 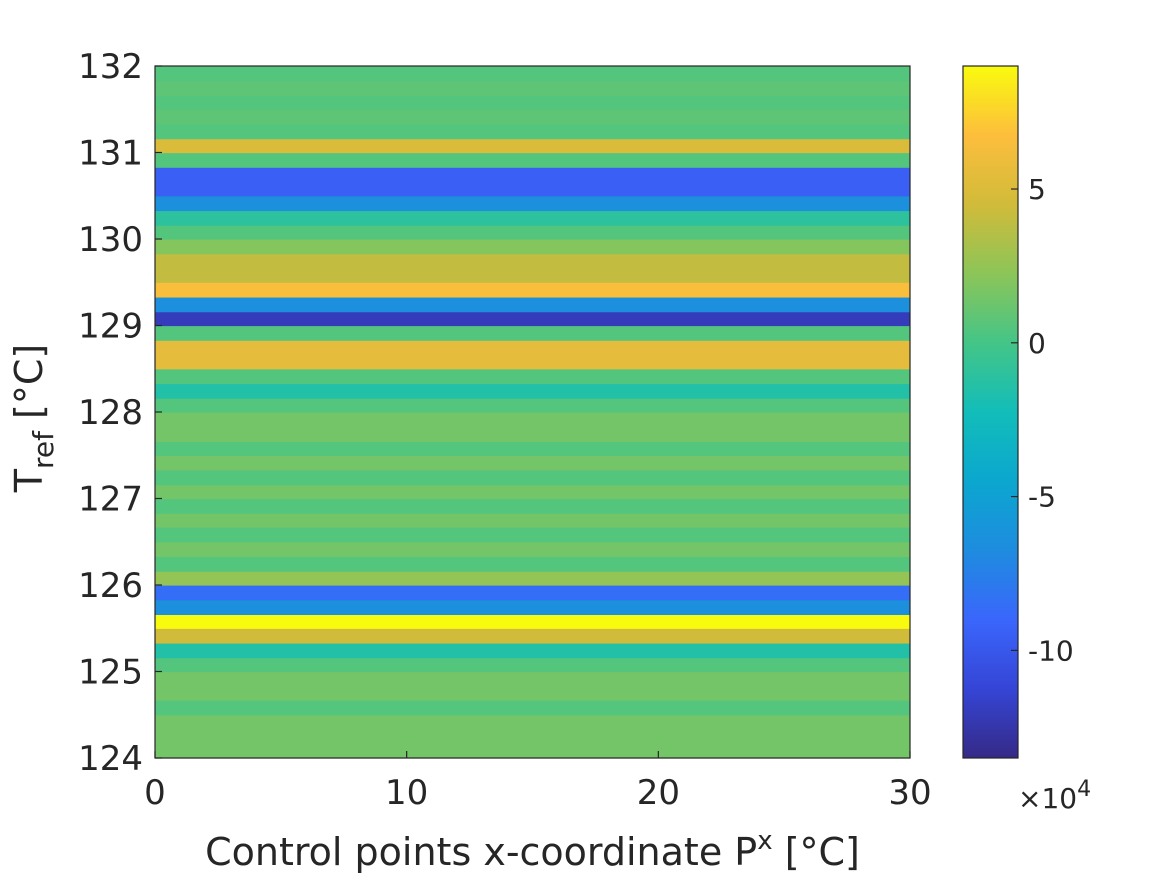 What do you see at coordinates (110, 759) in the screenshot?
I see `y-tick-label: 124` at bounding box center [110, 759].